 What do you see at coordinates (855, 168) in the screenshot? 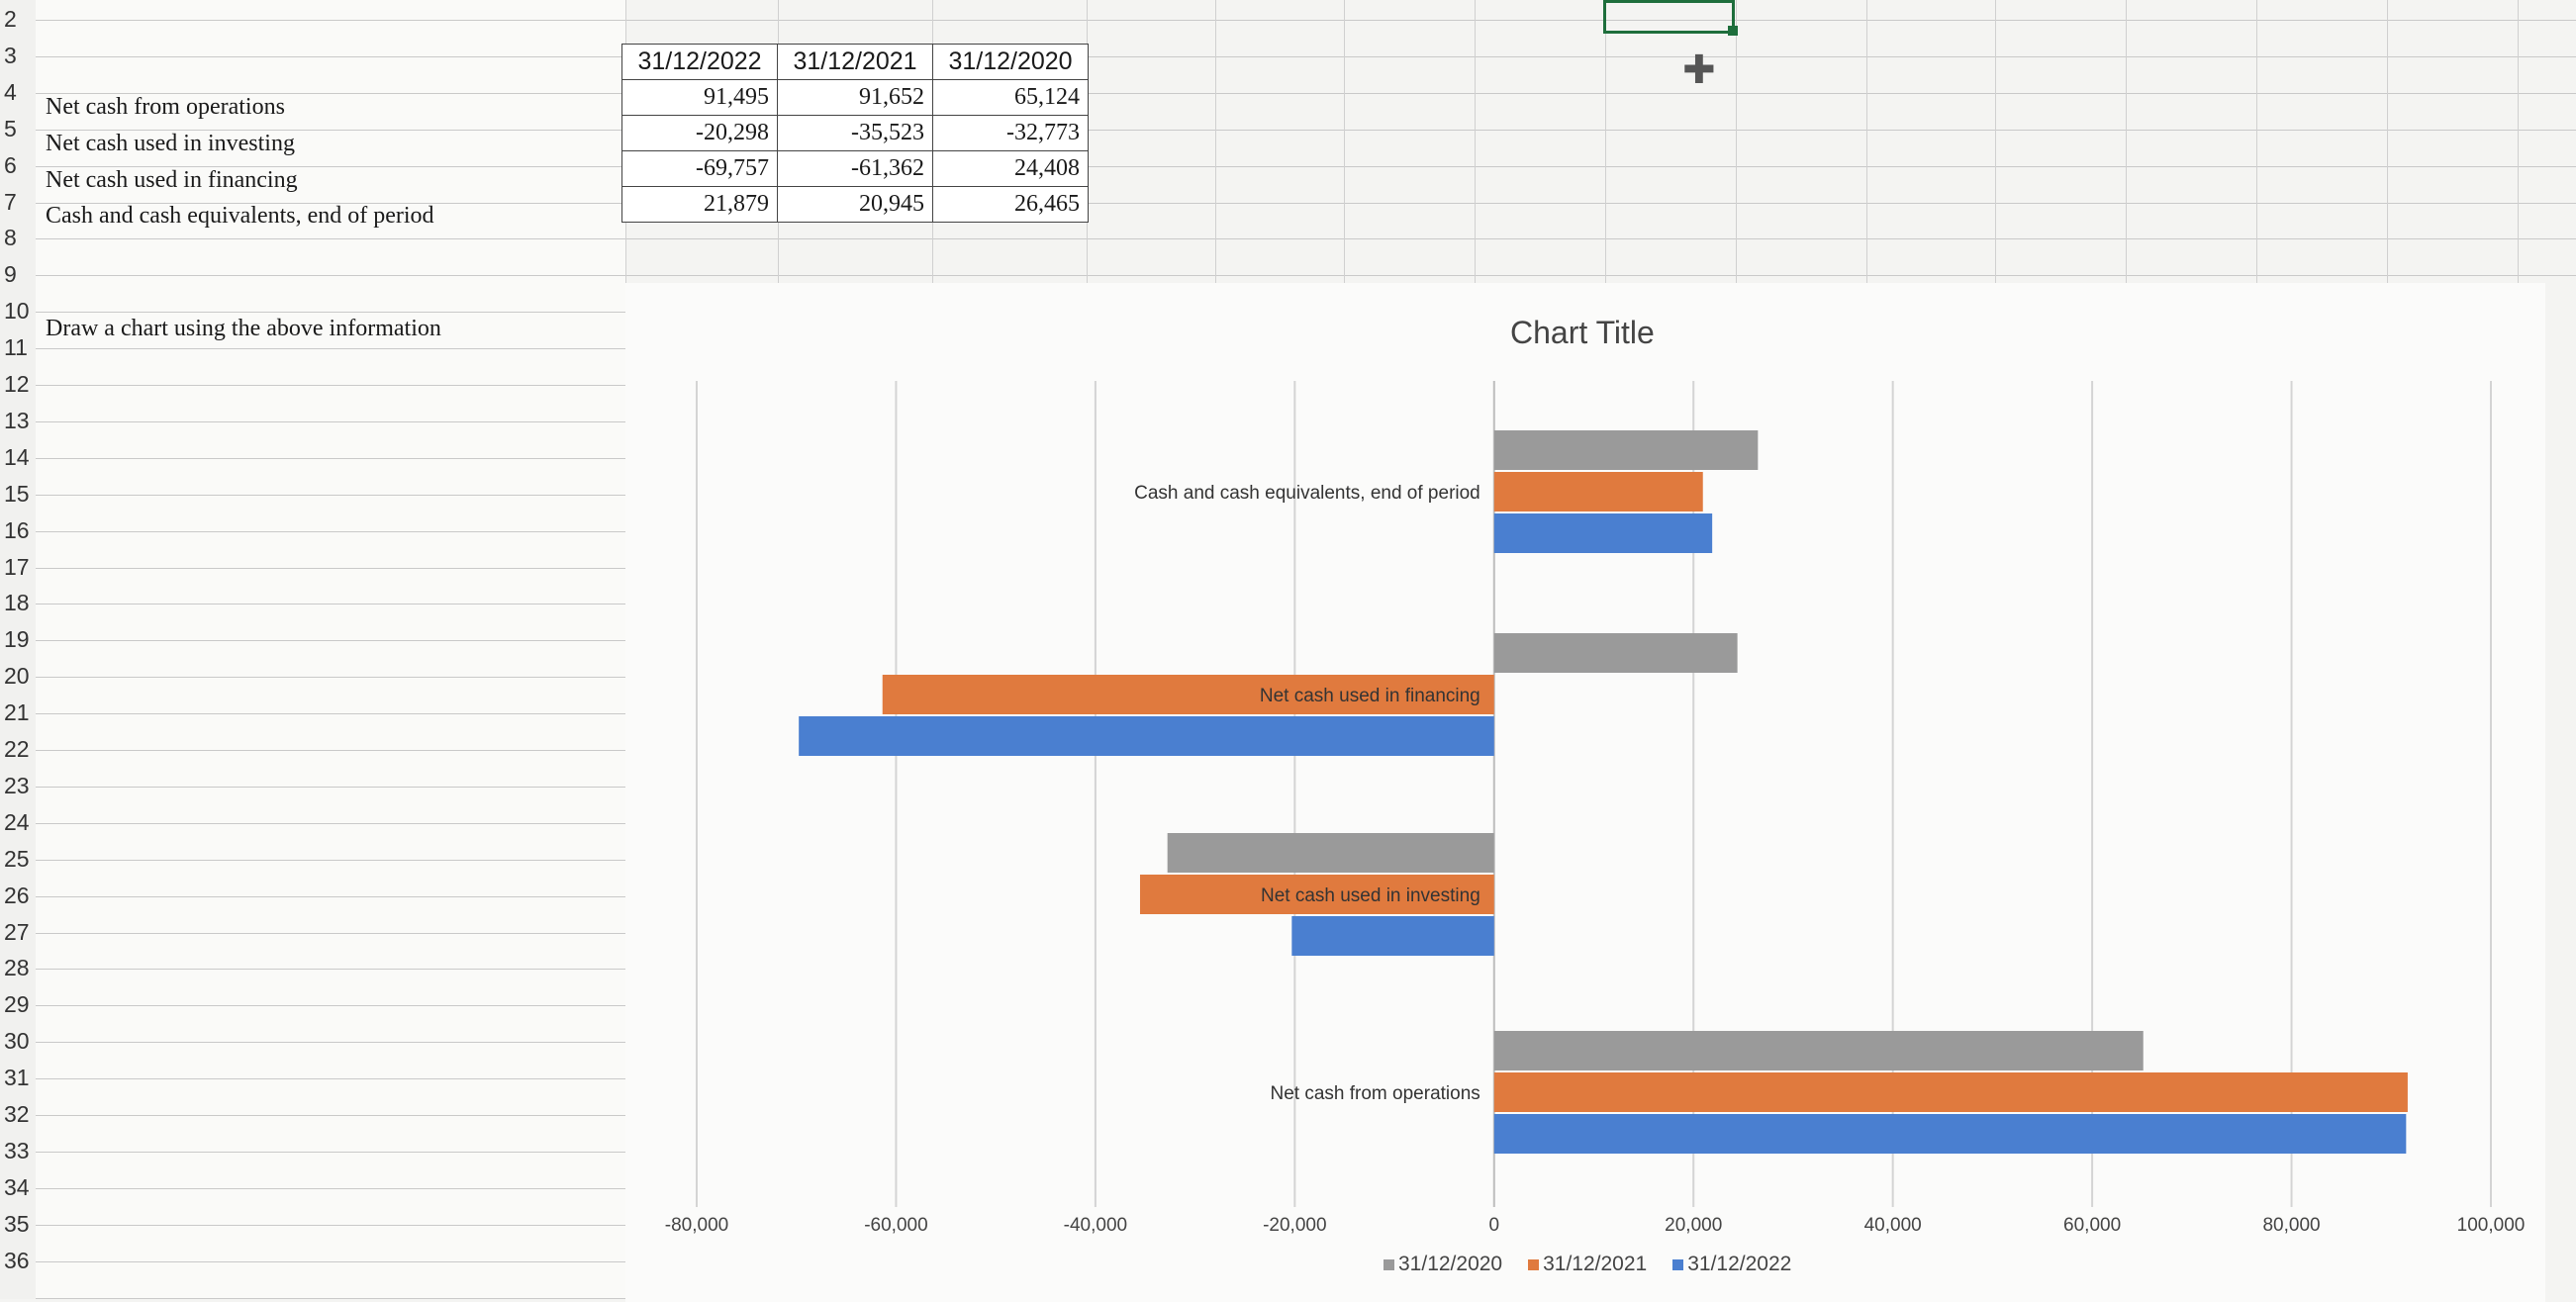
I see `table-cell: -61,362` at bounding box center [855, 168].